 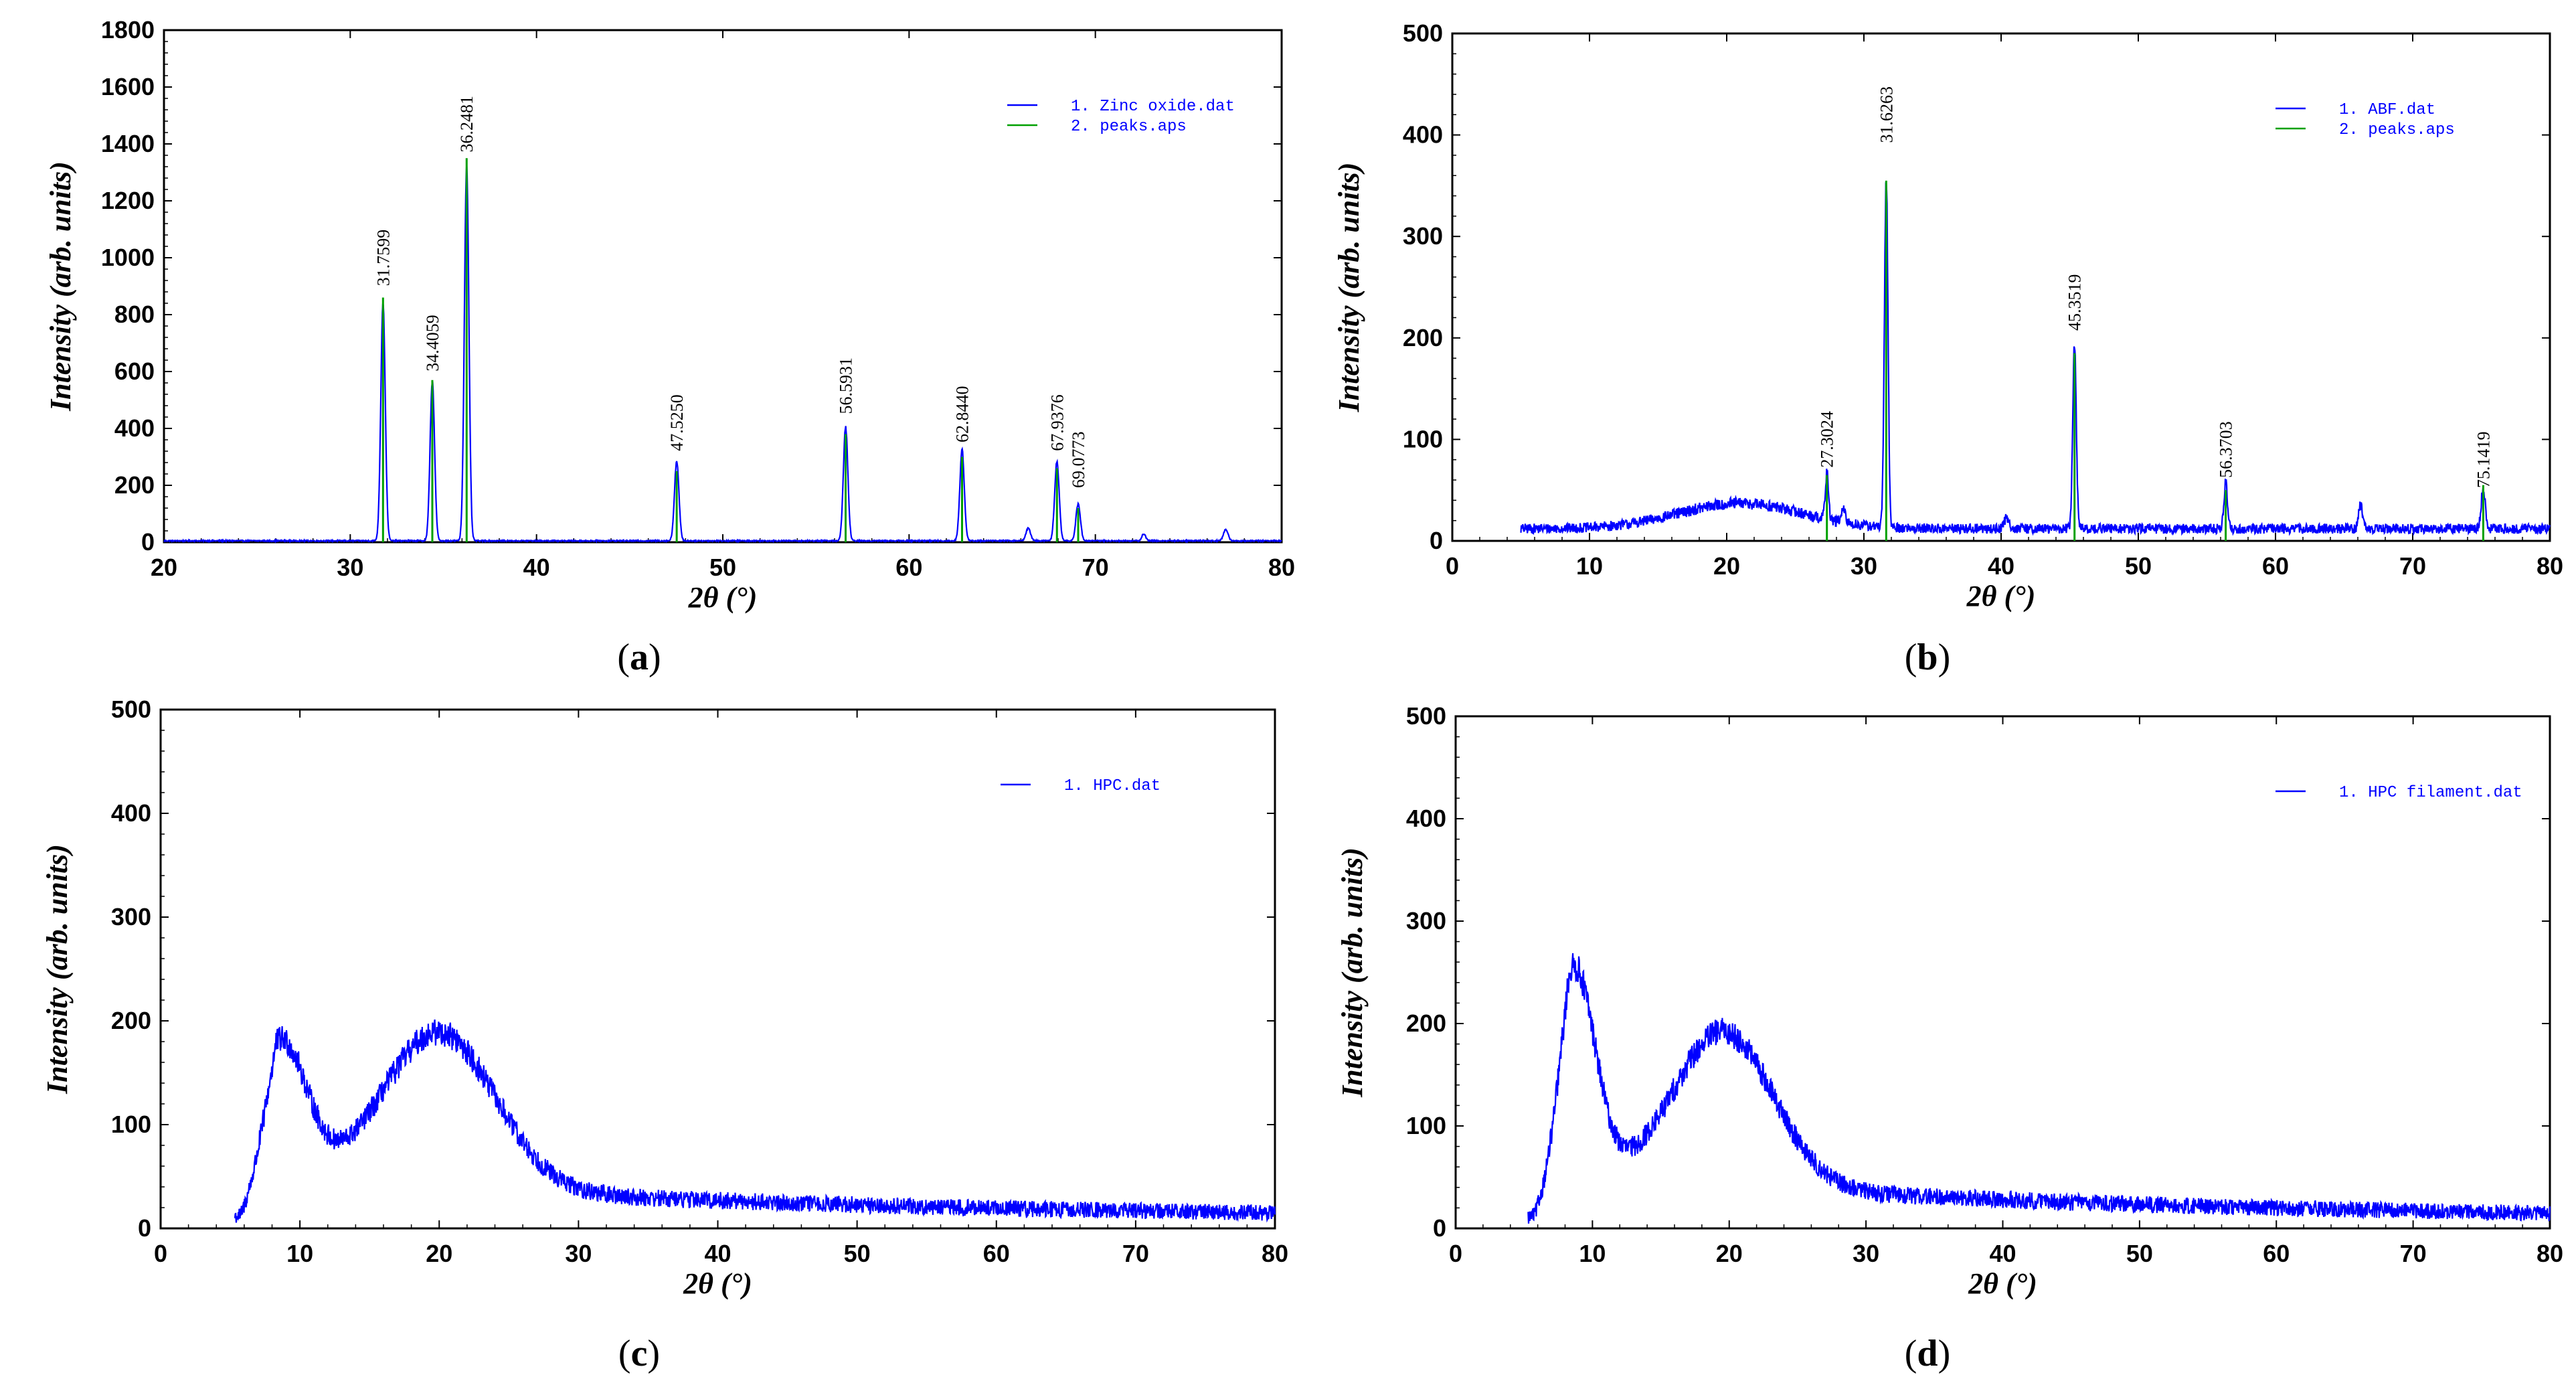 What do you see at coordinates (962, 414) in the screenshot?
I see `peak-label: 62.8440` at bounding box center [962, 414].